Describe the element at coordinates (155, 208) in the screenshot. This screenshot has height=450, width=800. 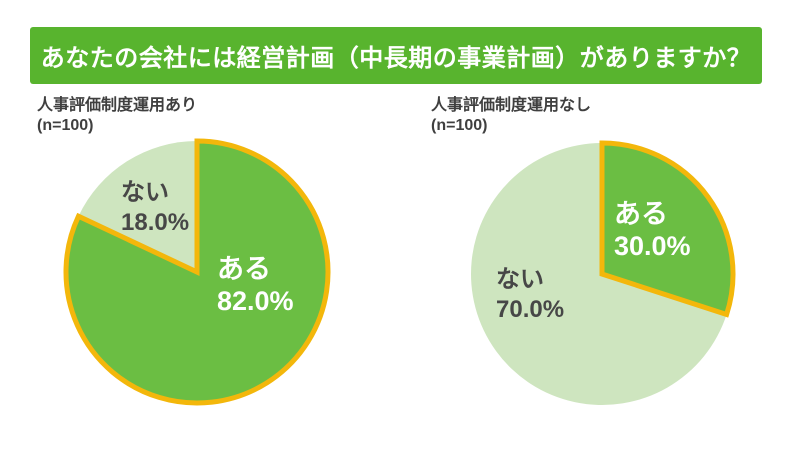
I see `slice-label-nai-yes: ない 18.0%` at that location.